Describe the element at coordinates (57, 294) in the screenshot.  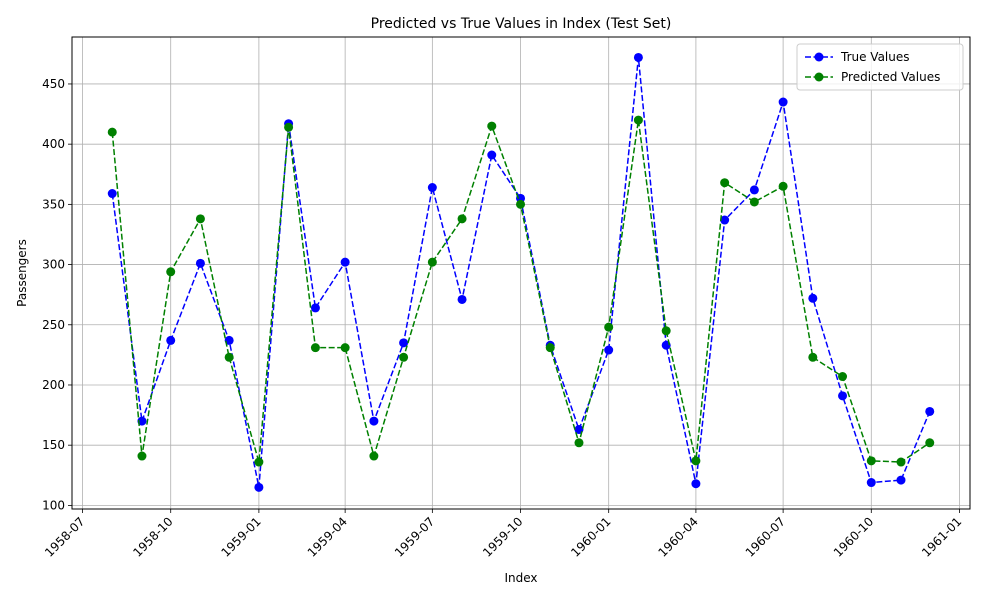
I see `y-axis: 100 150 200 250 300 350 400 450` at that location.